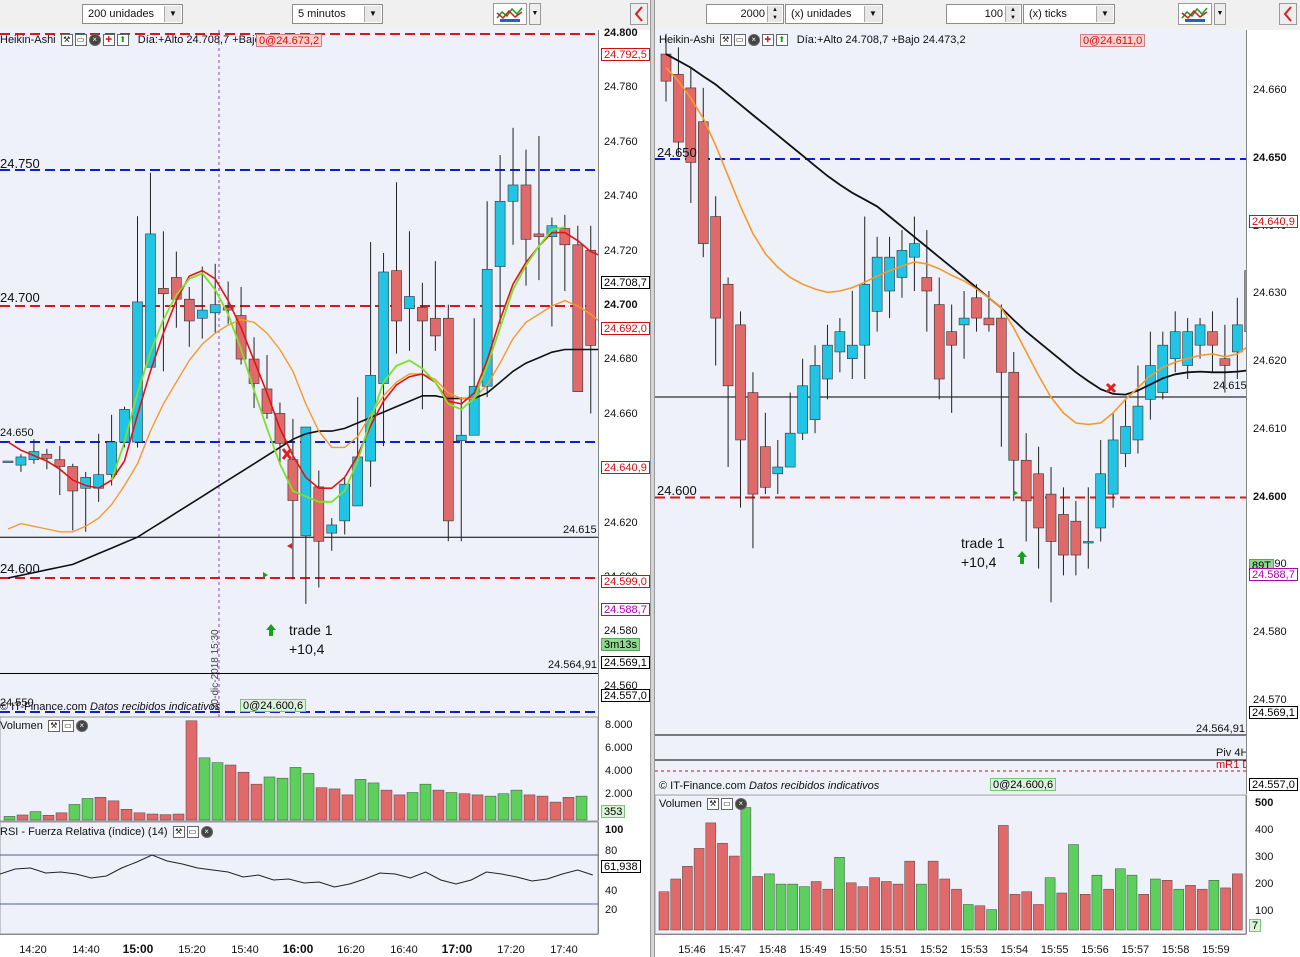 This screenshot has width=1300, height=957. Describe the element at coordinates (132, 14) in the screenshot. I see `units-dropdown: 200 unidades ▼` at that location.